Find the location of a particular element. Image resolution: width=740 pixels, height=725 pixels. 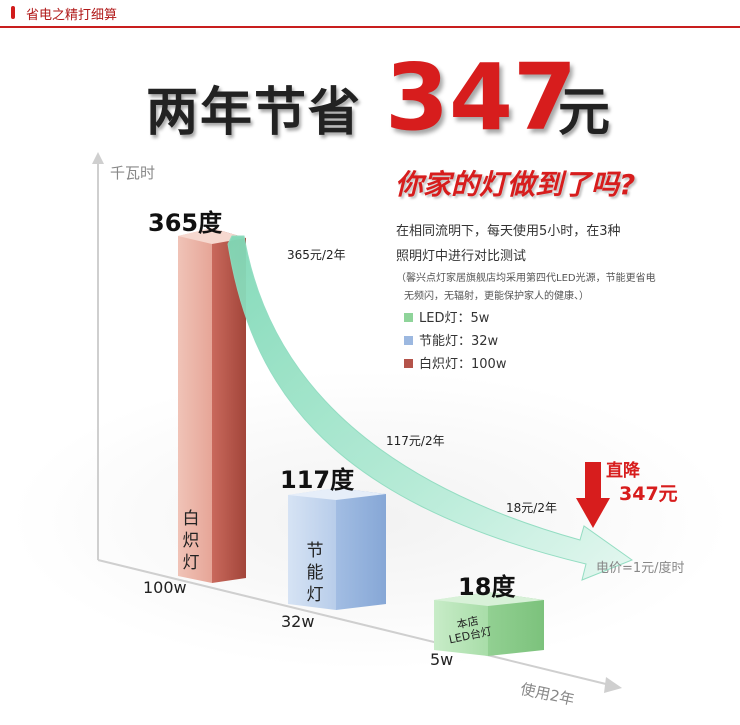

y-axis-label: 千瓦时 is located at coordinates (133, 173).